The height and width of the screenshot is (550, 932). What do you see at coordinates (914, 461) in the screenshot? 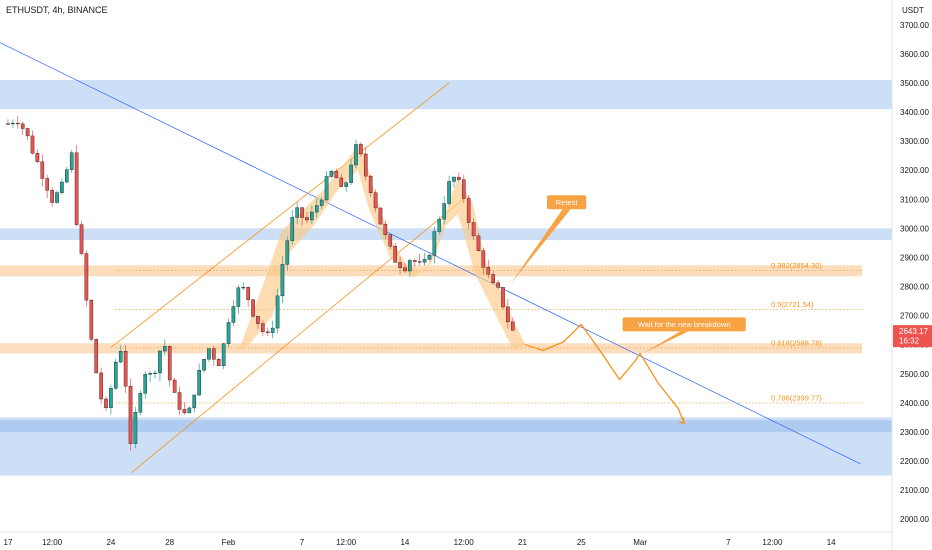
I see `price-tick-label-2: 2200.00` at bounding box center [914, 461].